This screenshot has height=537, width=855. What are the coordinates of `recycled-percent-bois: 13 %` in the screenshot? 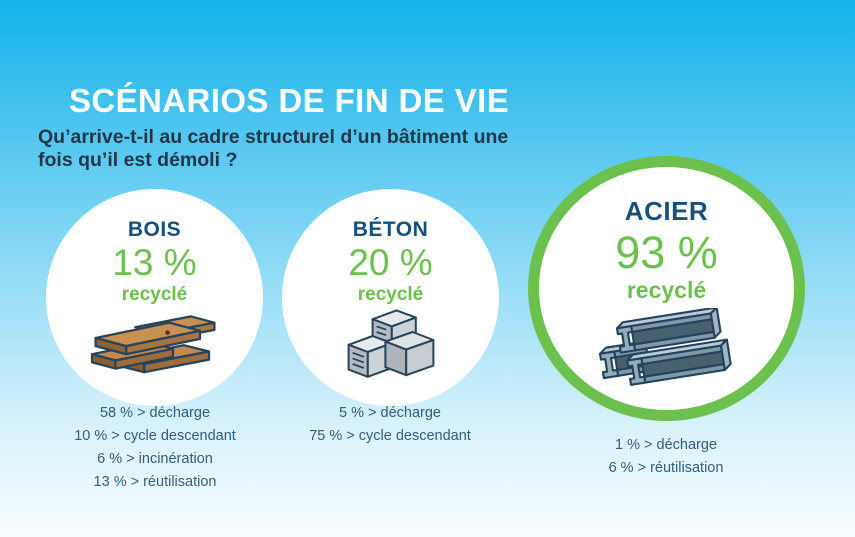 It's located at (154, 263).